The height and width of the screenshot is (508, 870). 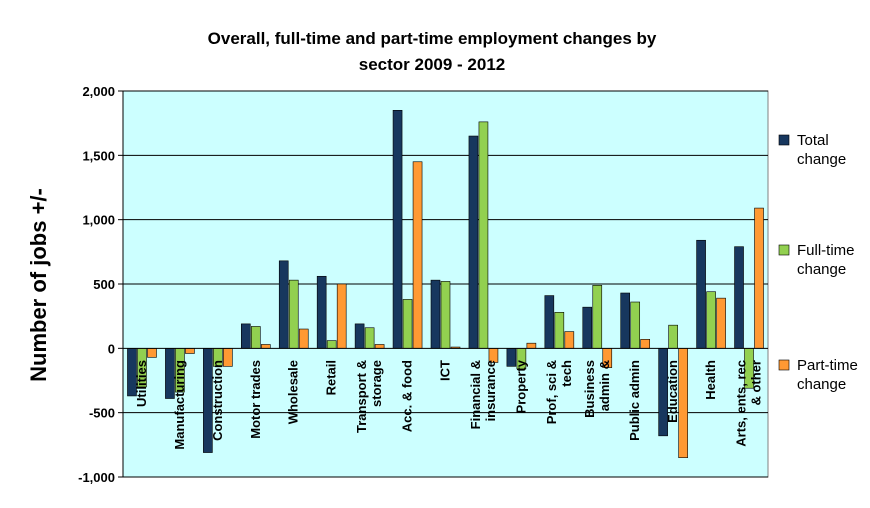 What do you see at coordinates (361, 396) in the screenshot?
I see `category-label-text: Transport &` at bounding box center [361, 396].